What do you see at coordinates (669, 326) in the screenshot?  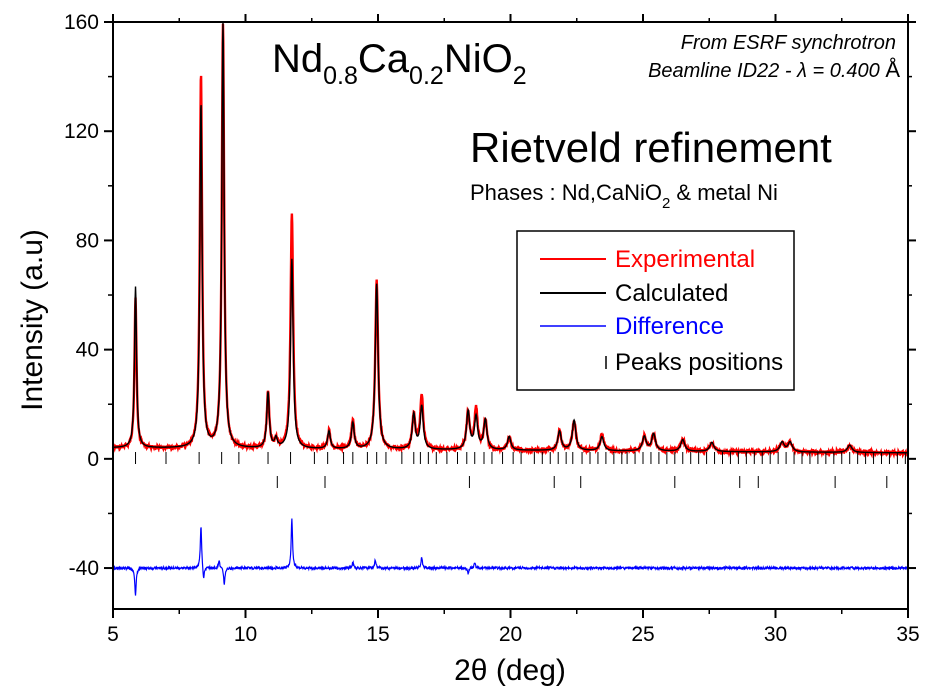 I see `legend-label-difference: Difference` at bounding box center [669, 326].